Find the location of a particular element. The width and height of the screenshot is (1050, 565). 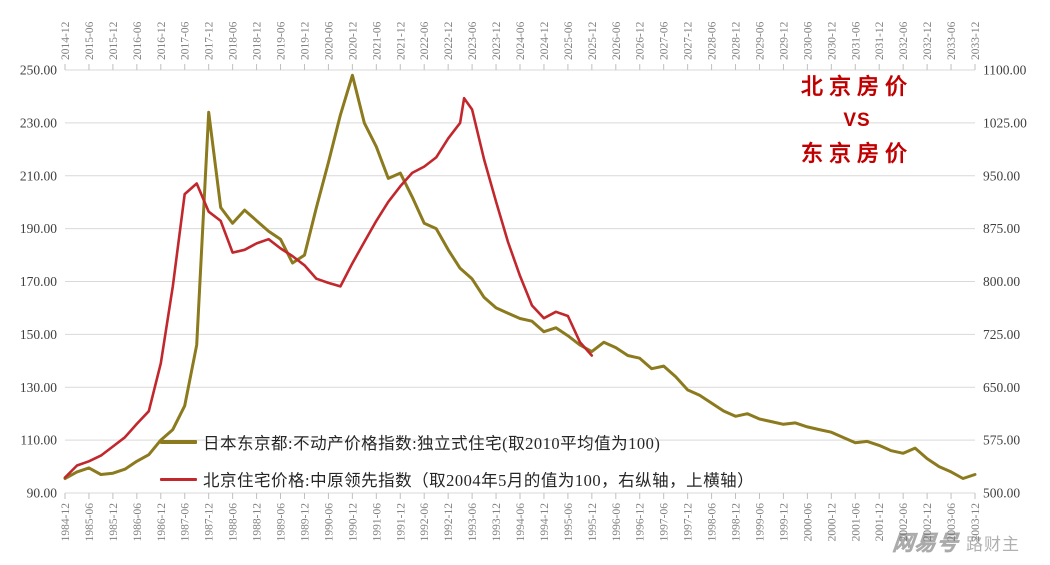

bottom-axis-label: 1995-12 is located at coordinates (593, 522).